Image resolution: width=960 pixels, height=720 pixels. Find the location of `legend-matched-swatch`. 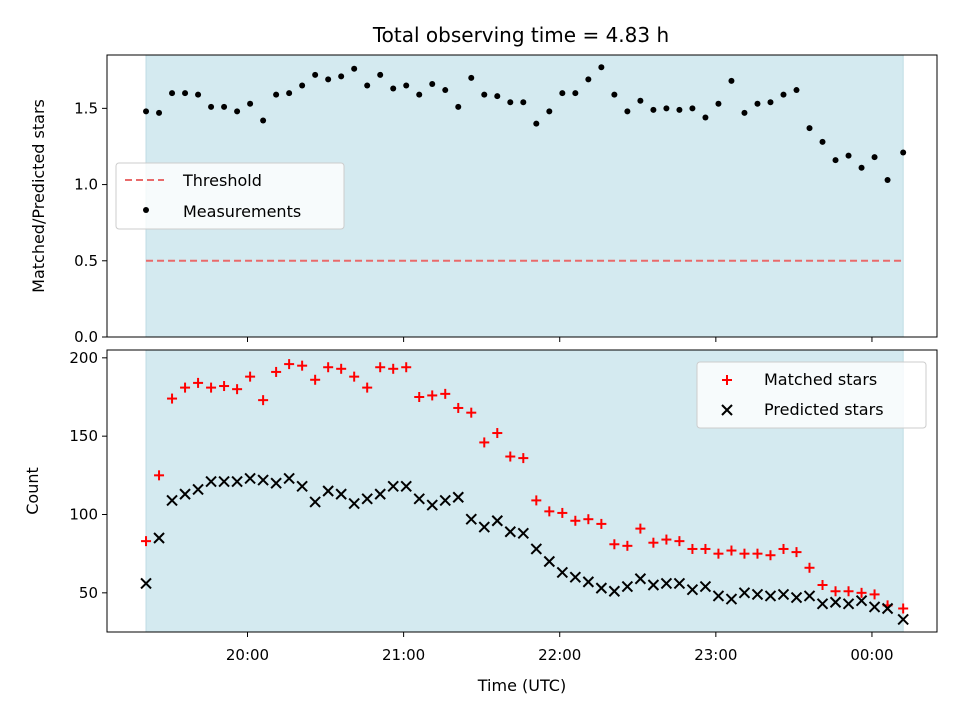

legend-matched-swatch is located at coordinates (727, 380).